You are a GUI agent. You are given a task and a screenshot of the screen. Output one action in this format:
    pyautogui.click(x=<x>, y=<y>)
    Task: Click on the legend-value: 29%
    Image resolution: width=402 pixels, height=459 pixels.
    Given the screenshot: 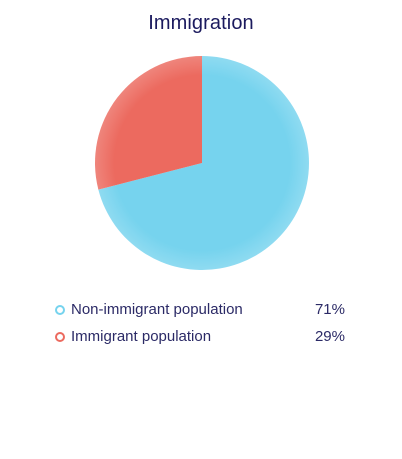 What is the action you would take?
    pyautogui.click(x=329, y=336)
    